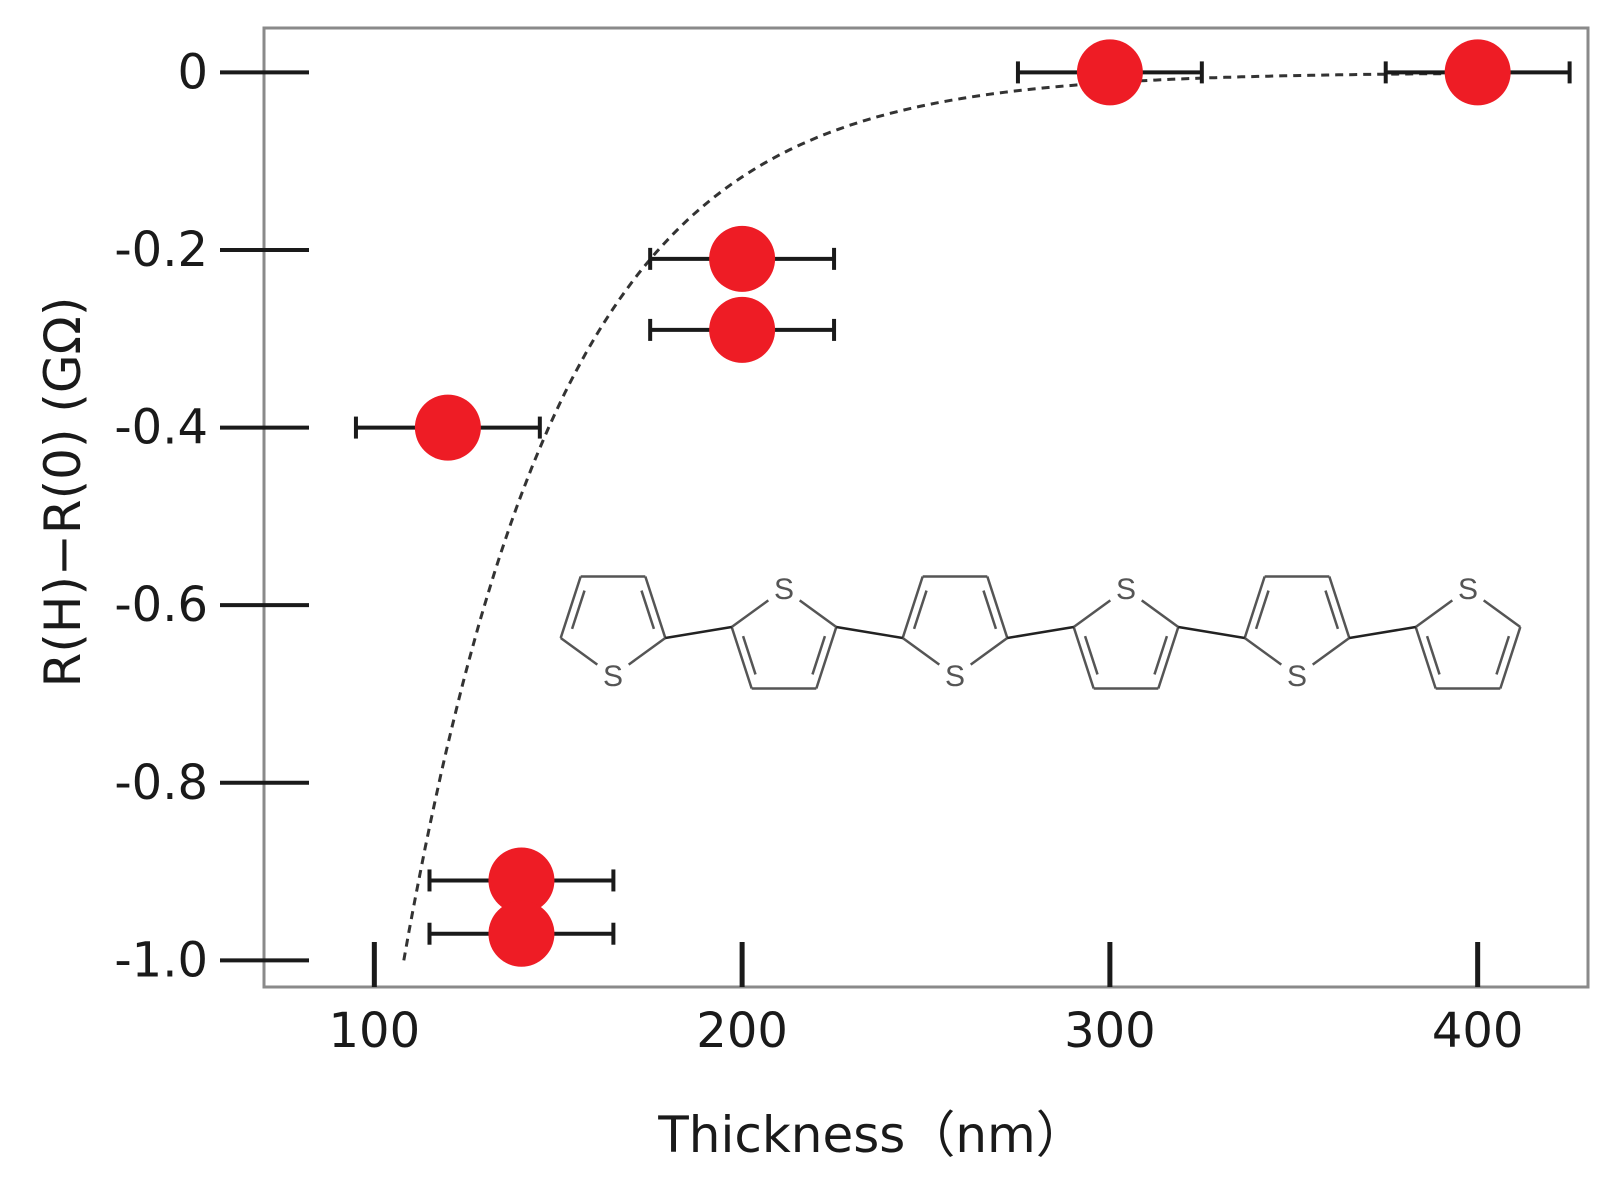 The width and height of the screenshot is (1610, 1179). Describe the element at coordinates (871, 1135) in the screenshot. I see `x-axis-title: Thickness（nm）` at that location.